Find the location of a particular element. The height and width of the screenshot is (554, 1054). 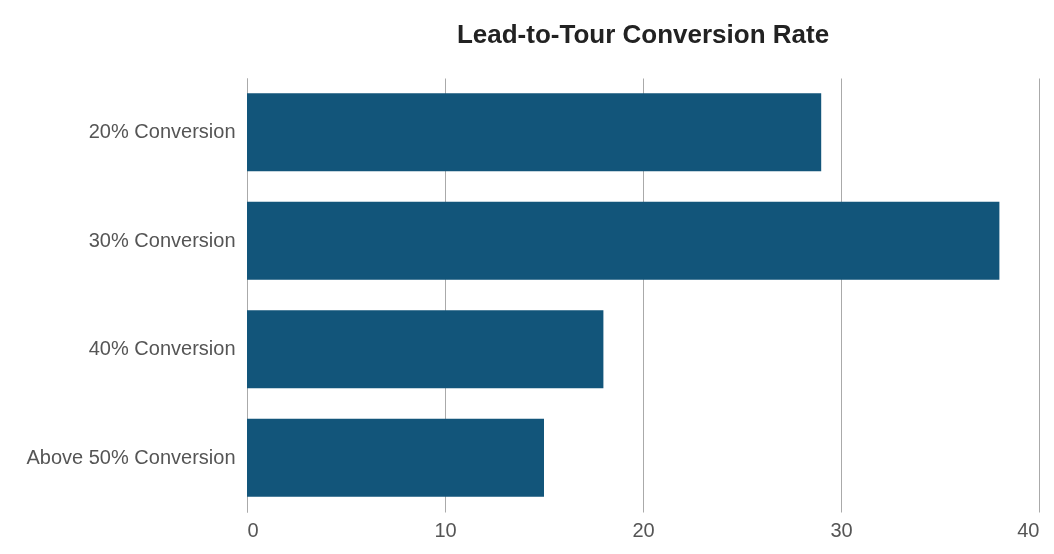

x-tick-label: 40 is located at coordinates (1028, 529).